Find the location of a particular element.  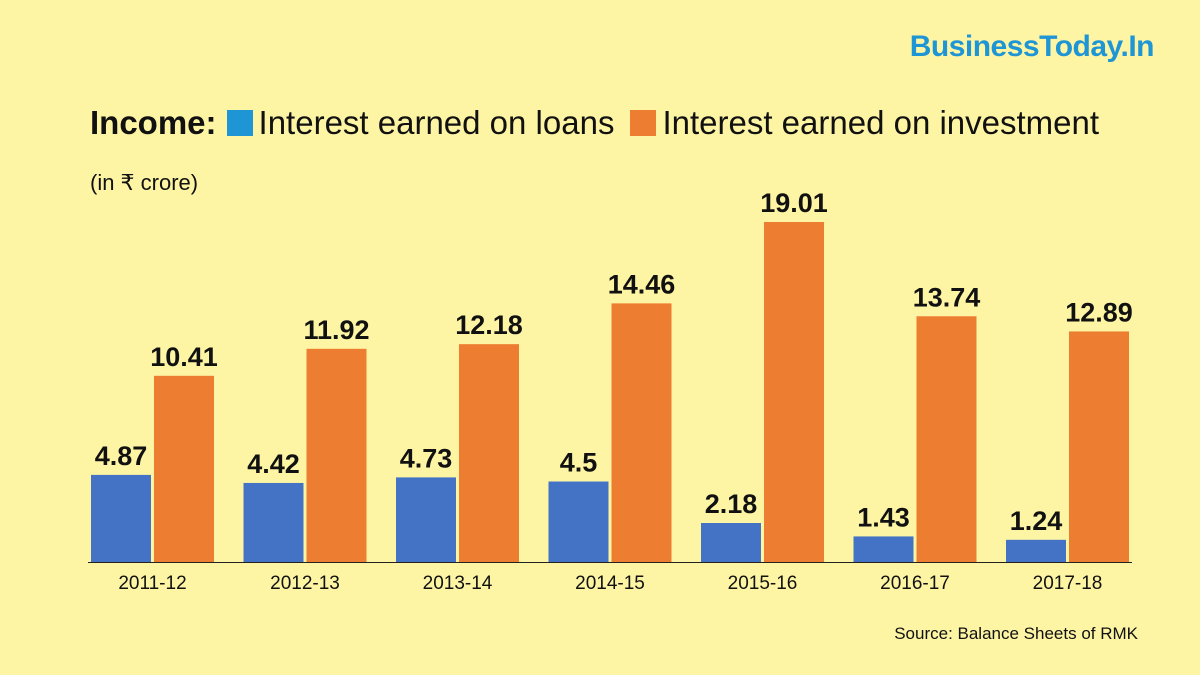

legend-swatch-loans is located at coordinates (239, 123).